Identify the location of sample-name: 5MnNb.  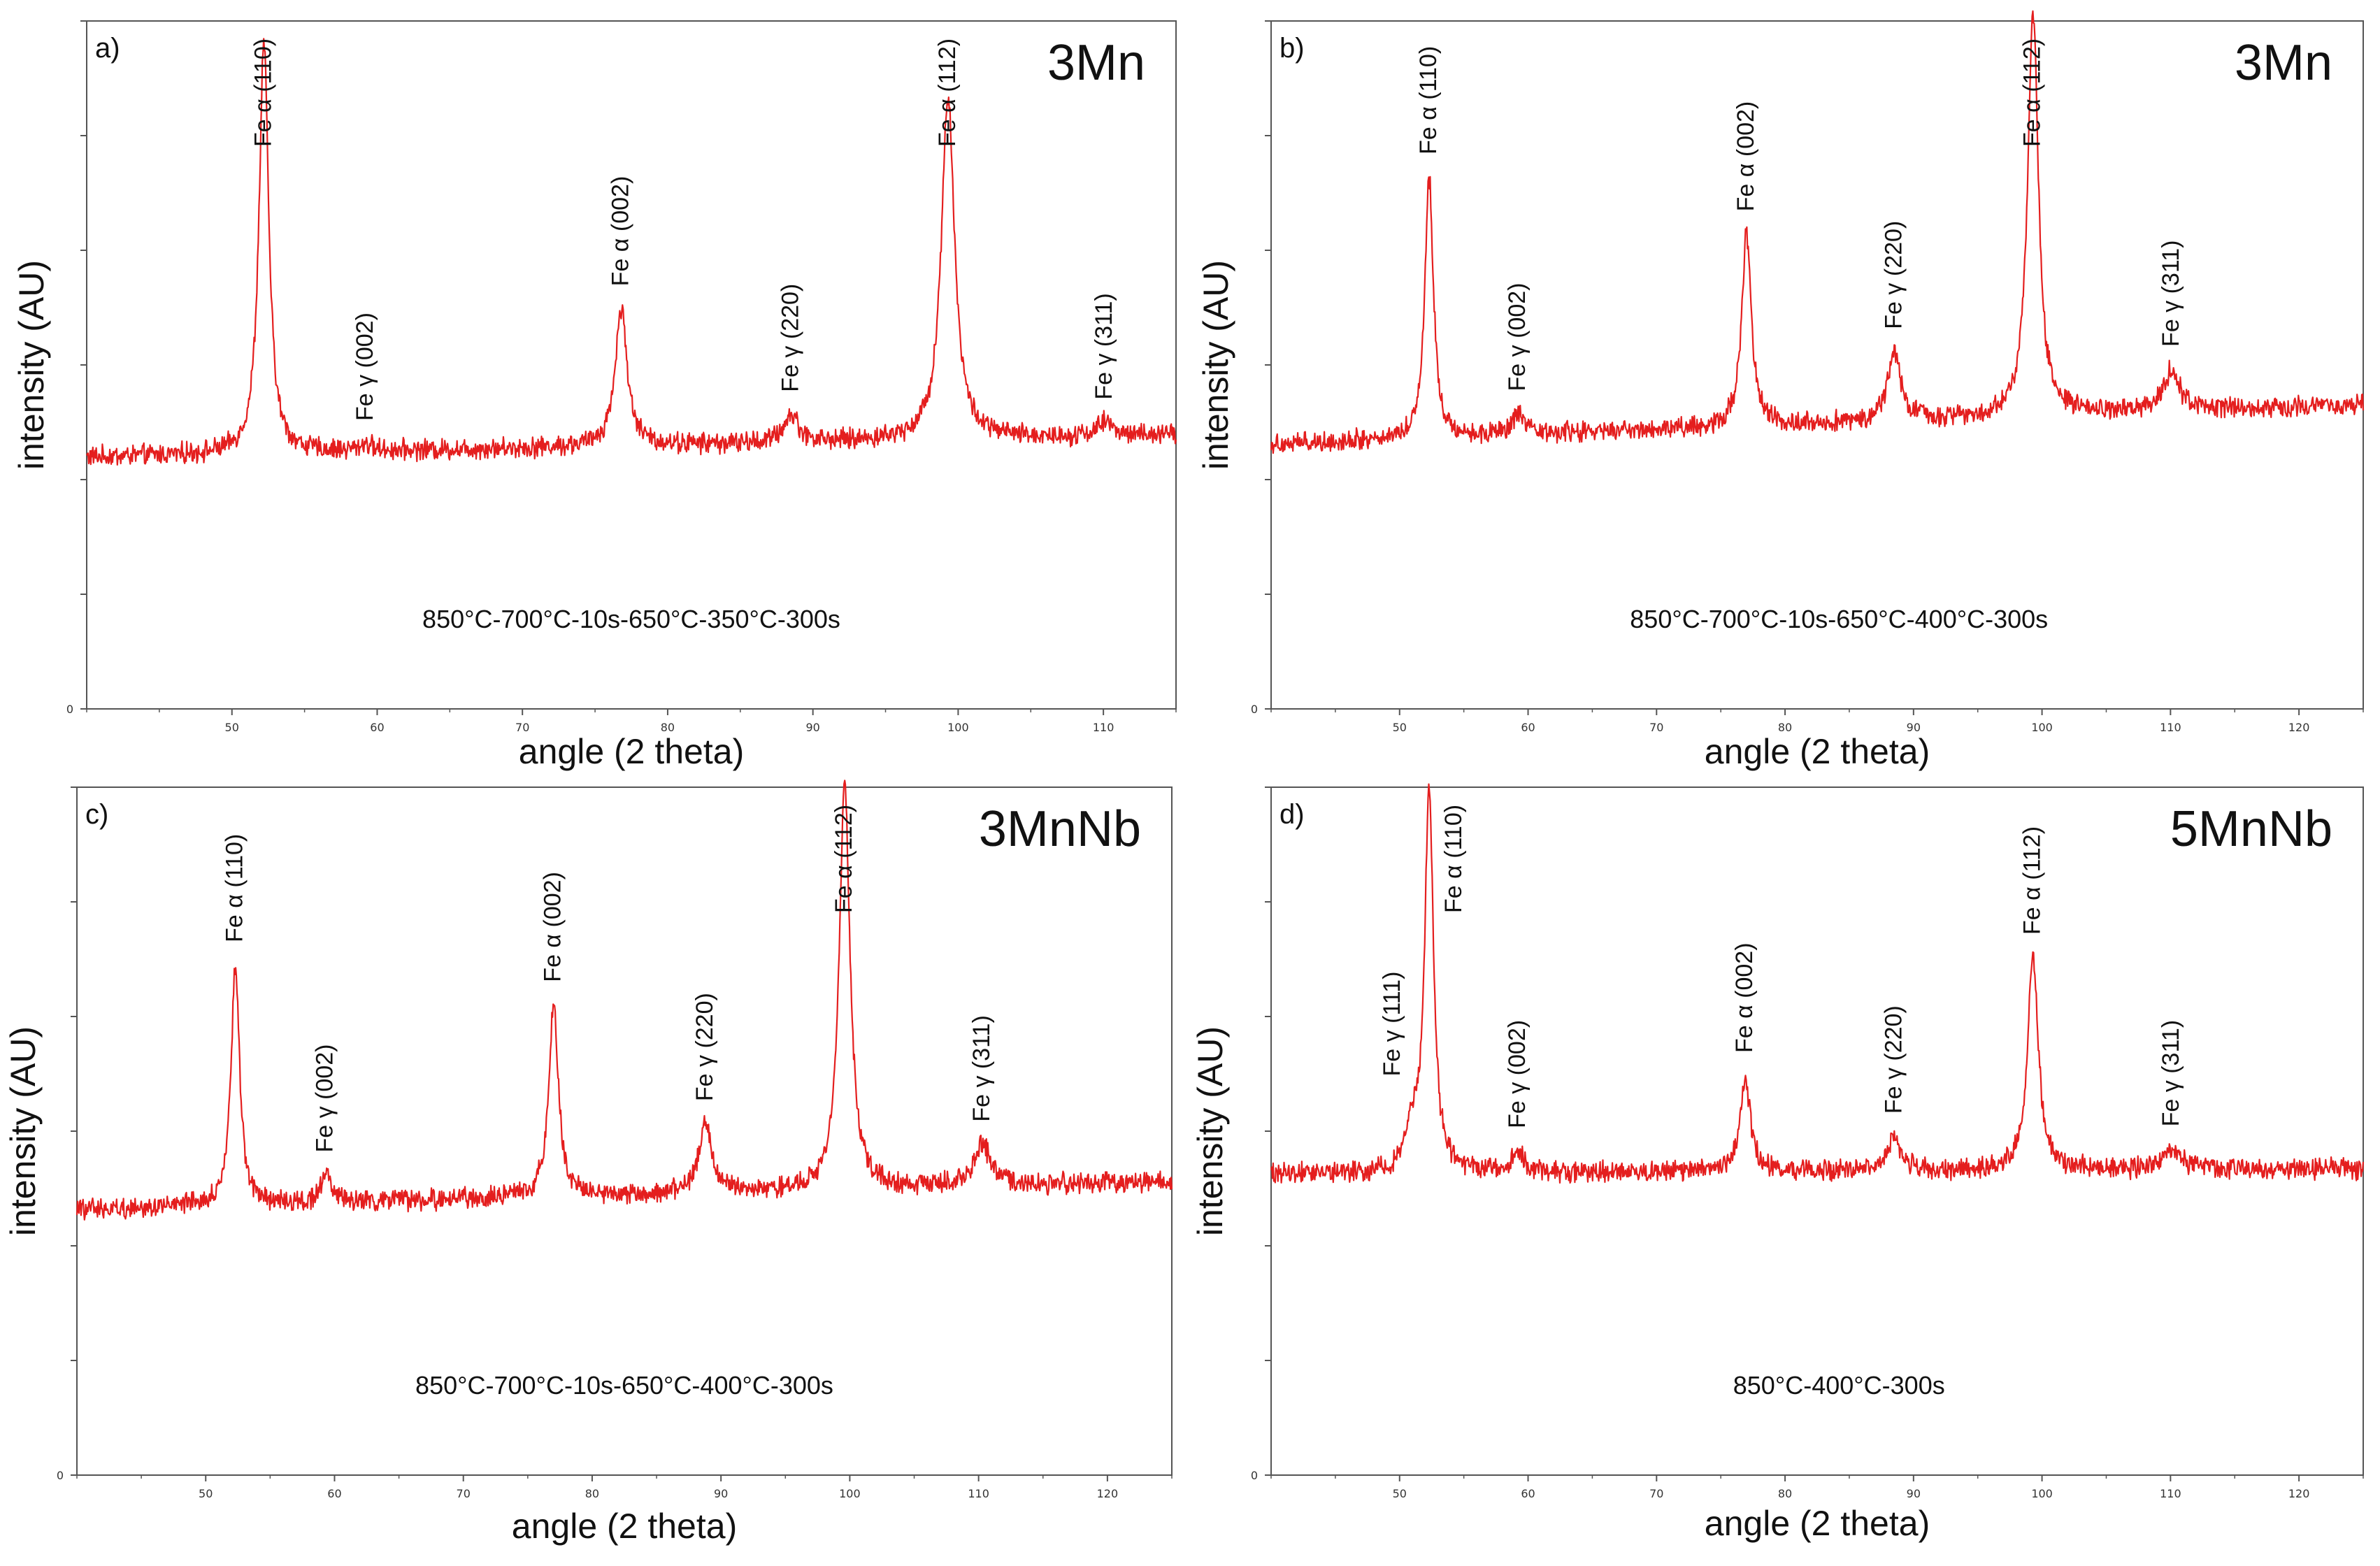
(2251, 829).